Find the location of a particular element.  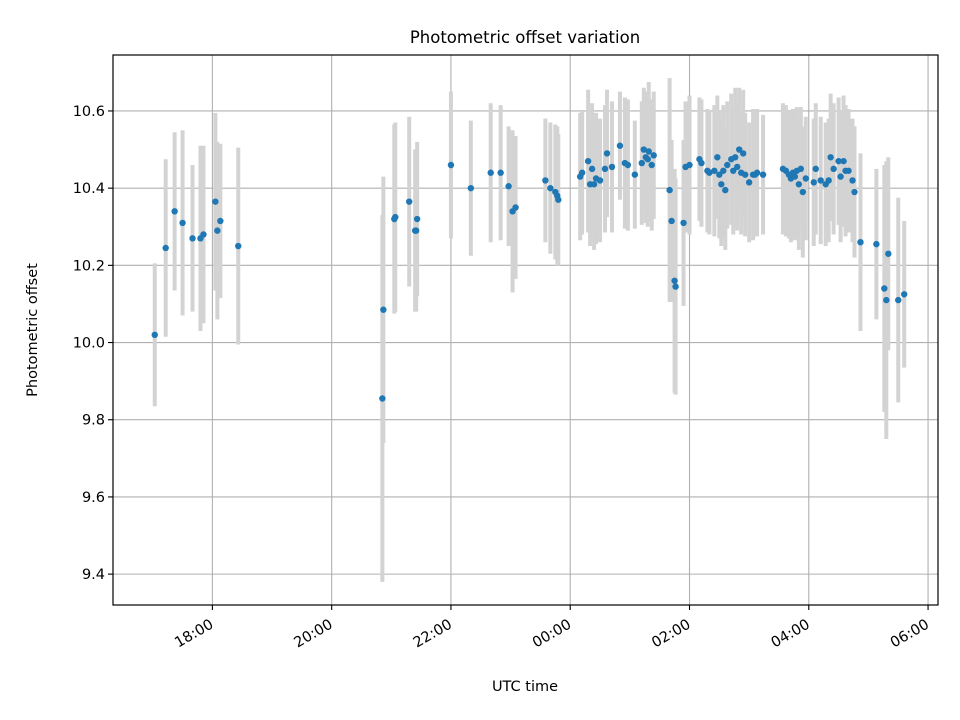

chart-title: Photometric offset variation is located at coordinates (525, 37).